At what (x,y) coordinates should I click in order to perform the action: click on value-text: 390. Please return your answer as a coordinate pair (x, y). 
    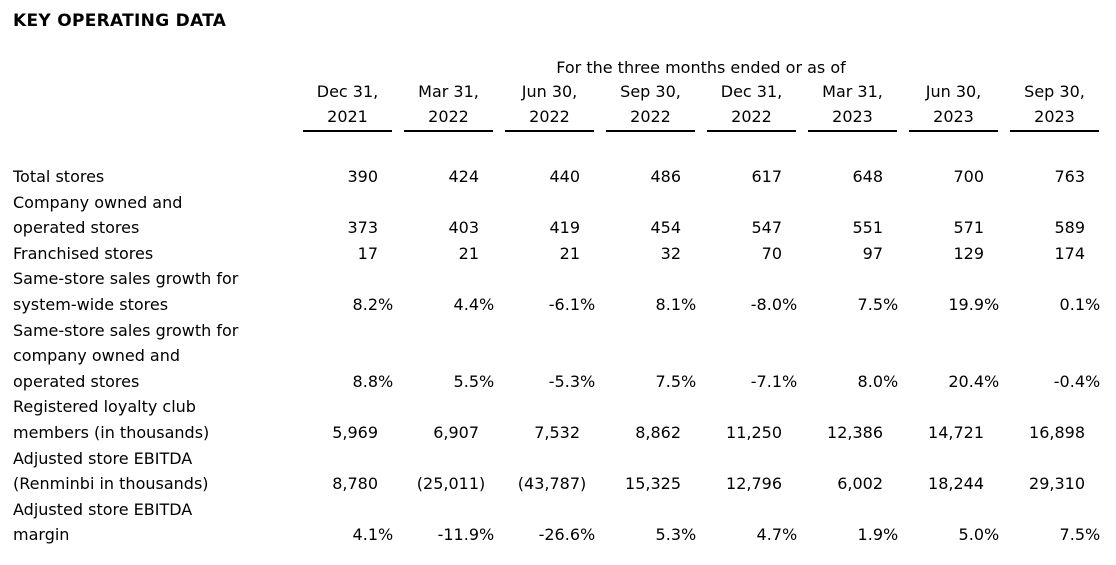
    Looking at the image, I should click on (362, 176).